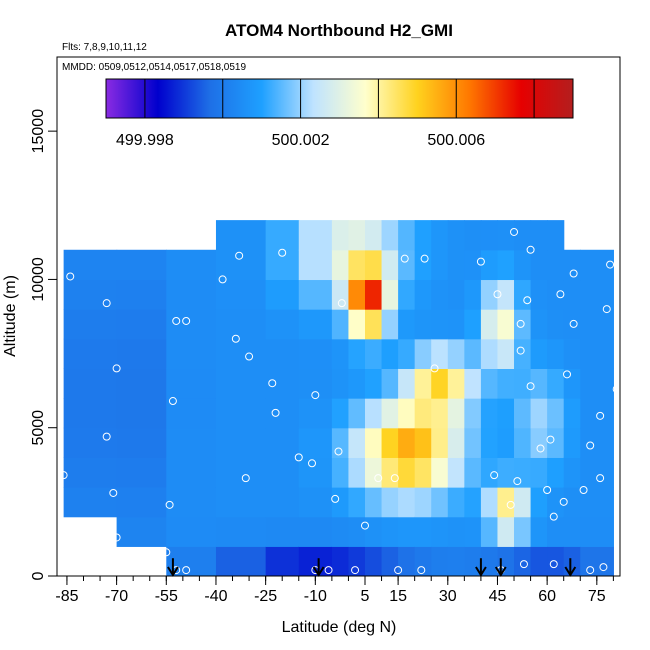 Image resolution: width=650 pixels, height=650 pixels. I want to click on colorbar-tick-label: 499.998, so click(145, 140).